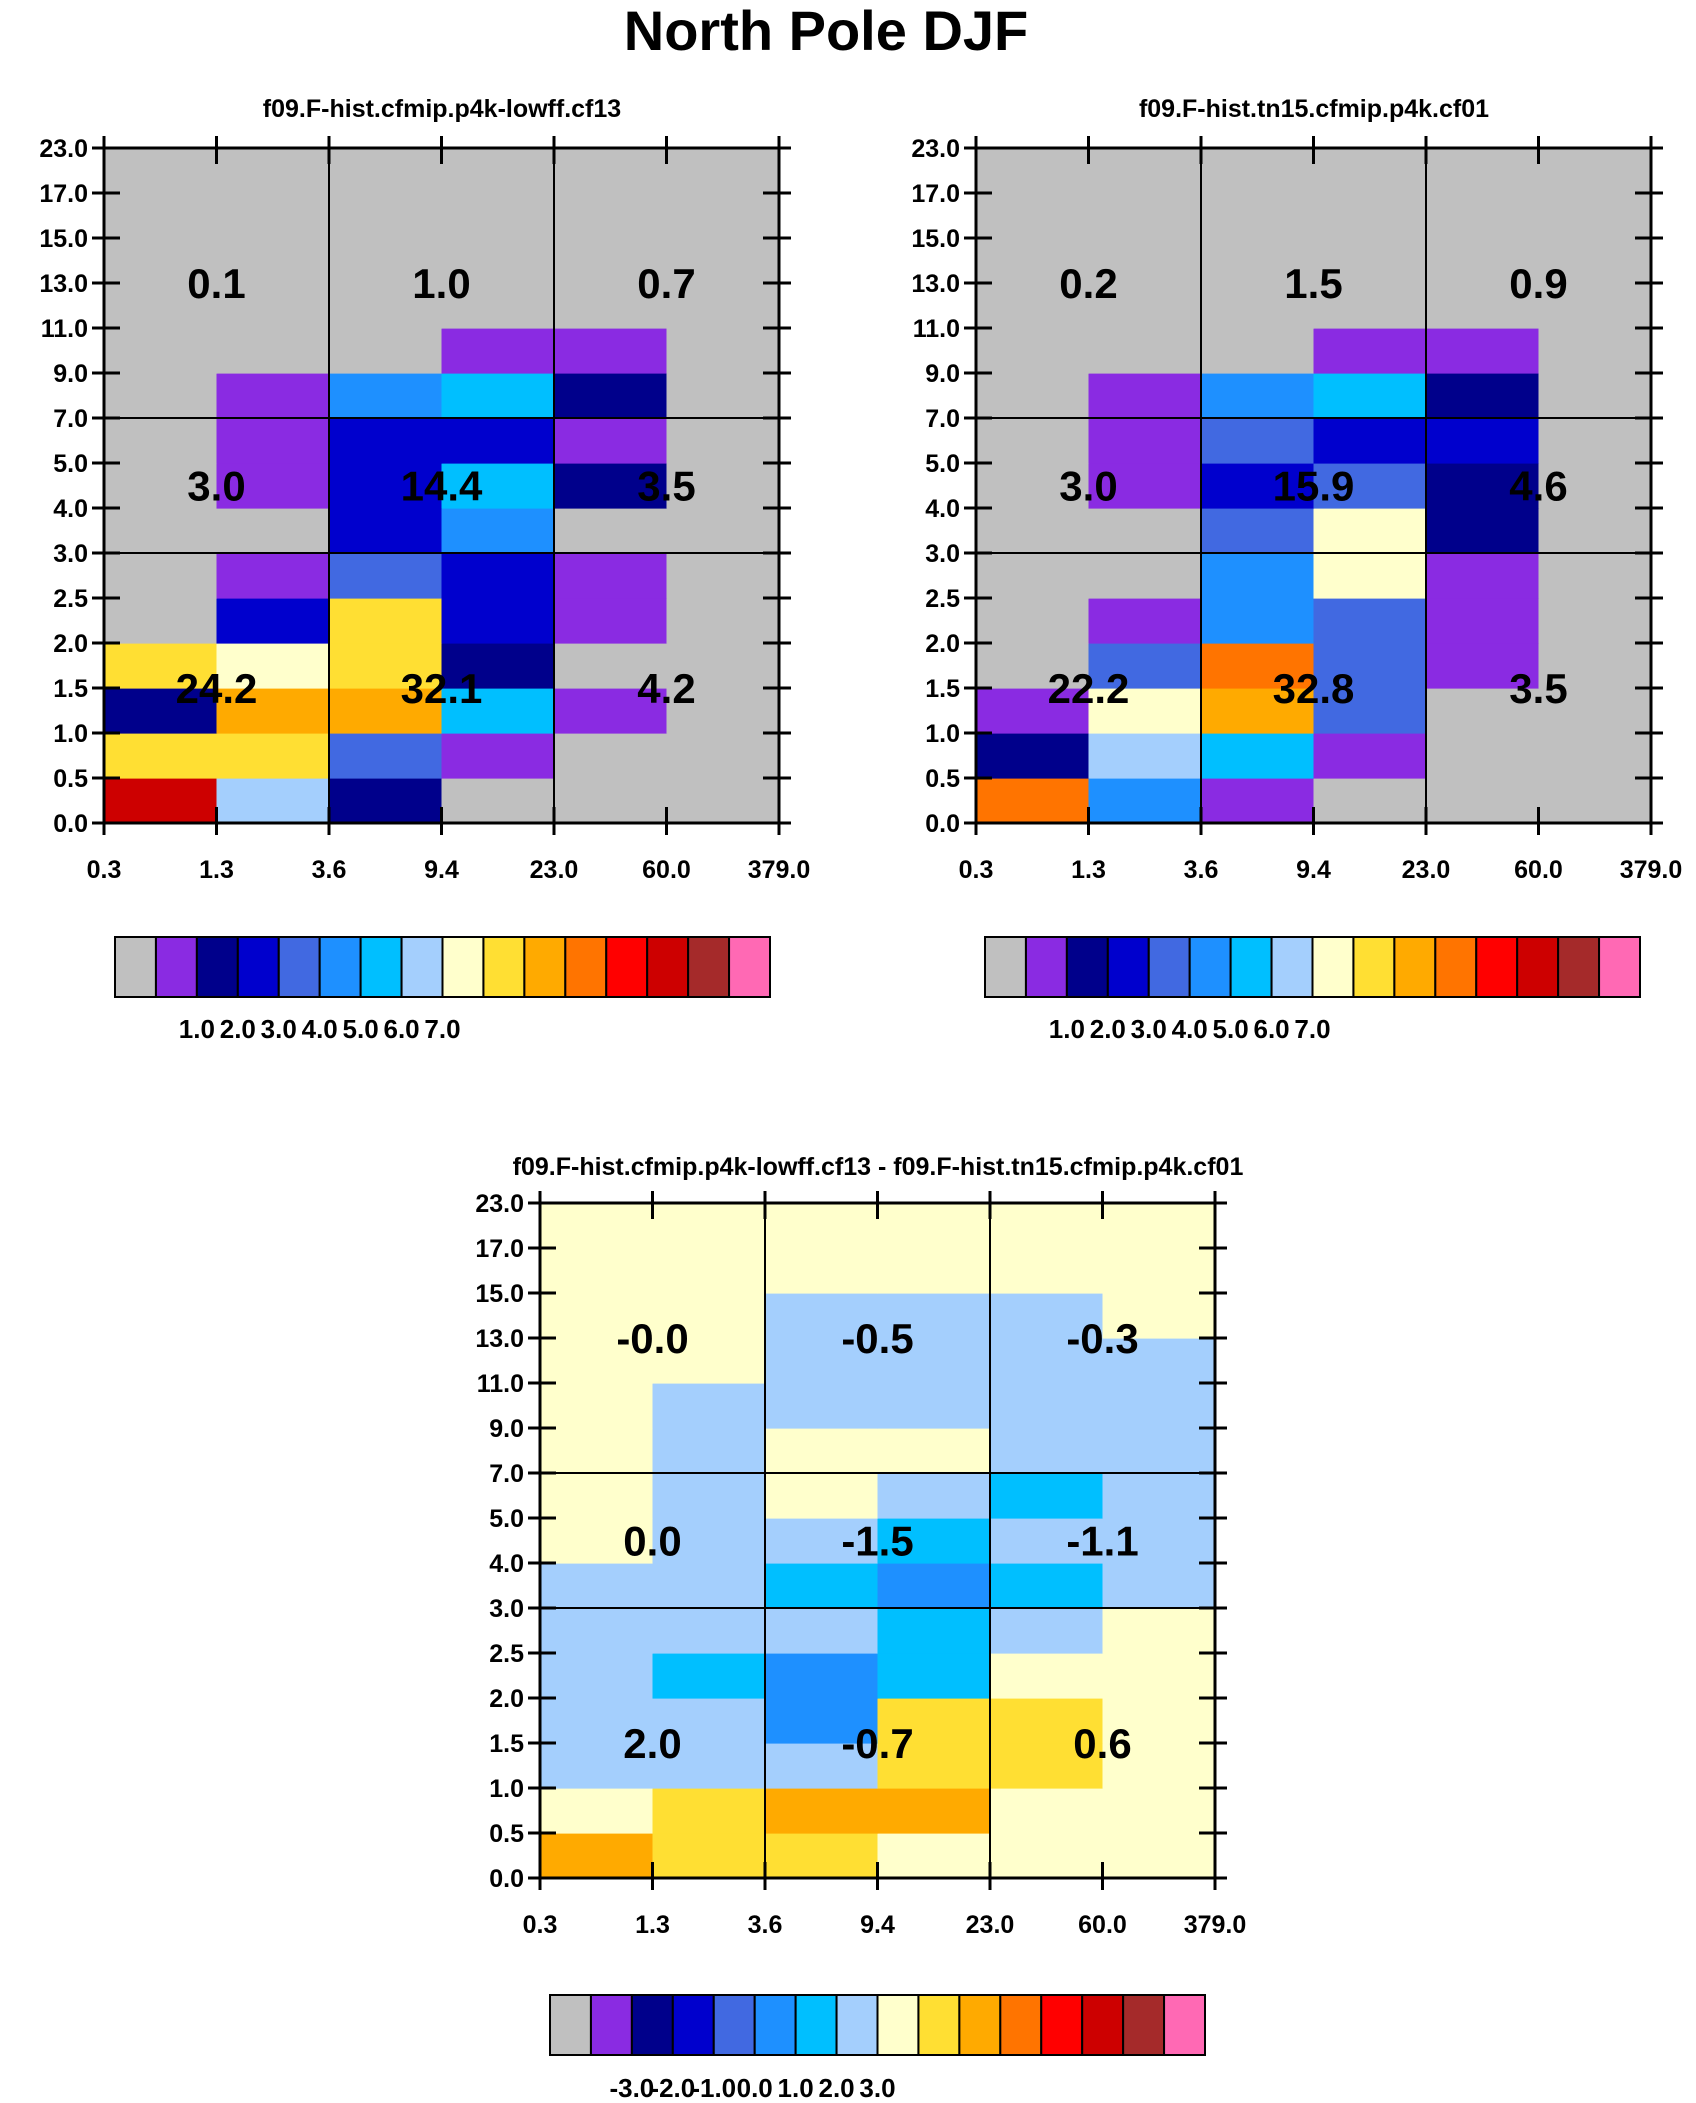 The width and height of the screenshot is (1696, 2103). I want to click on y-tick-label: 2.5, so click(70, 599).